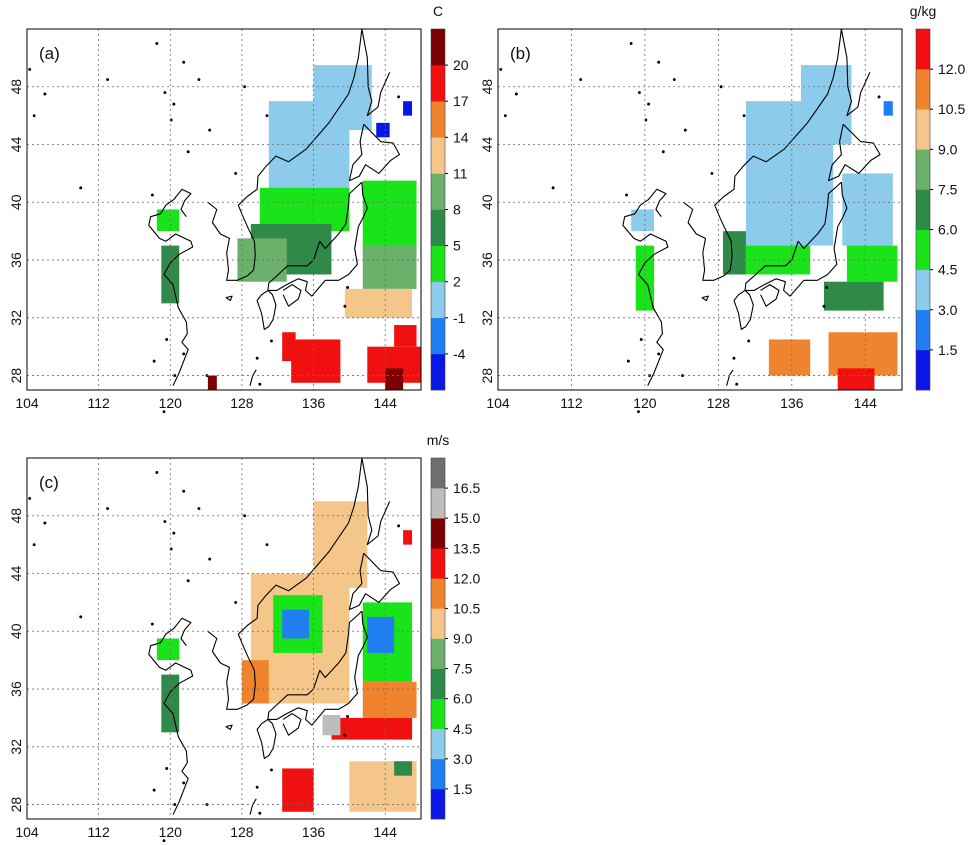 Image resolution: width=971 pixels, height=845 pixels. I want to click on colorbar-tick-label: -4, so click(459, 354).